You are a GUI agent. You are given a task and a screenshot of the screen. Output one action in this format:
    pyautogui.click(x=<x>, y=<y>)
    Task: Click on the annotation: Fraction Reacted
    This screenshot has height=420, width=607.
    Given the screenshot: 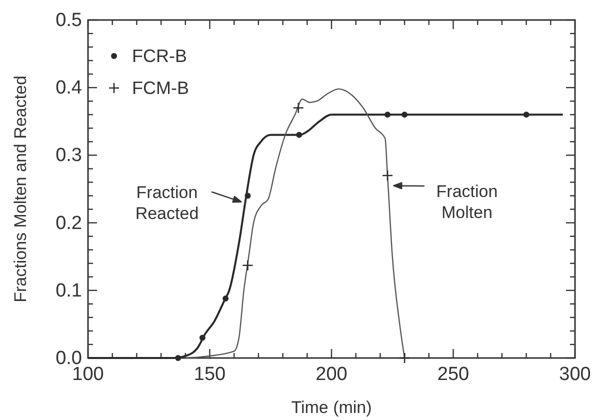 What is the action you would take?
    pyautogui.click(x=167, y=203)
    